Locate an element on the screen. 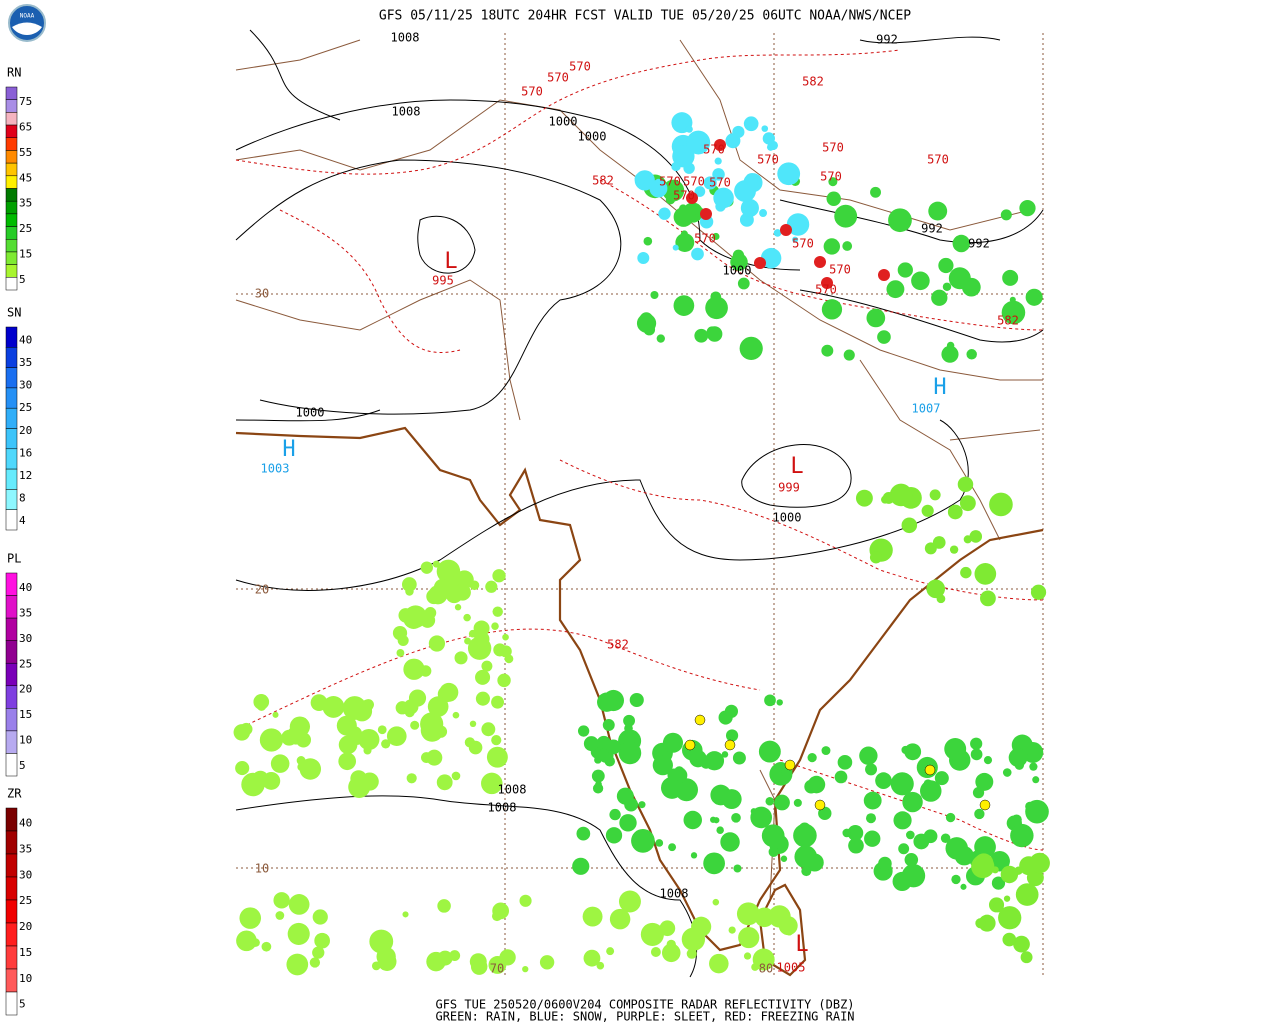  legend-level: 4 is located at coordinates (22, 520).